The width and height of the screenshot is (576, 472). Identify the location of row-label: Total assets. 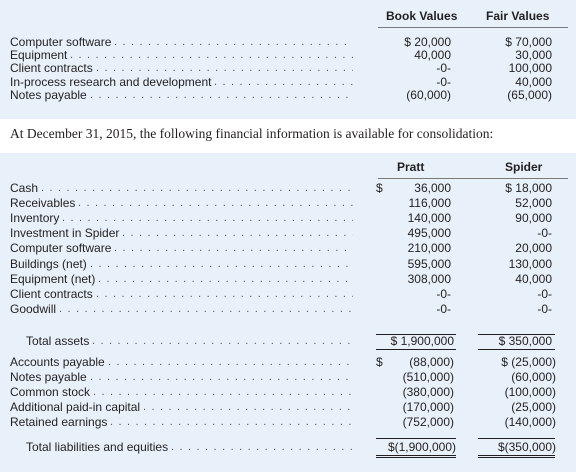
(58, 341).